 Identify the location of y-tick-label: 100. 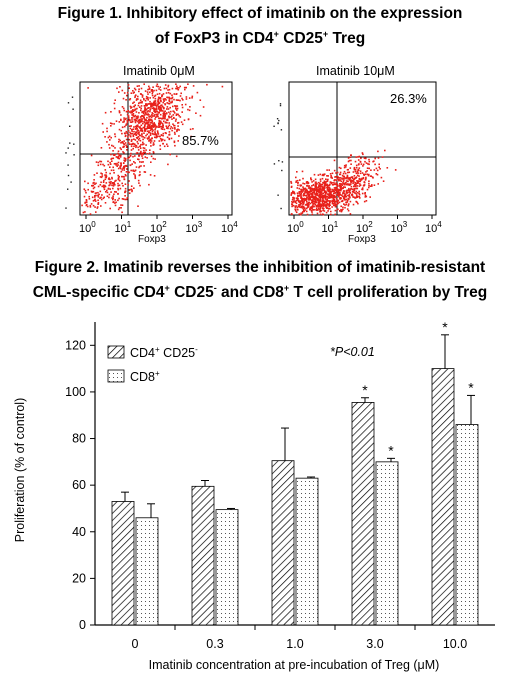
(75, 392).